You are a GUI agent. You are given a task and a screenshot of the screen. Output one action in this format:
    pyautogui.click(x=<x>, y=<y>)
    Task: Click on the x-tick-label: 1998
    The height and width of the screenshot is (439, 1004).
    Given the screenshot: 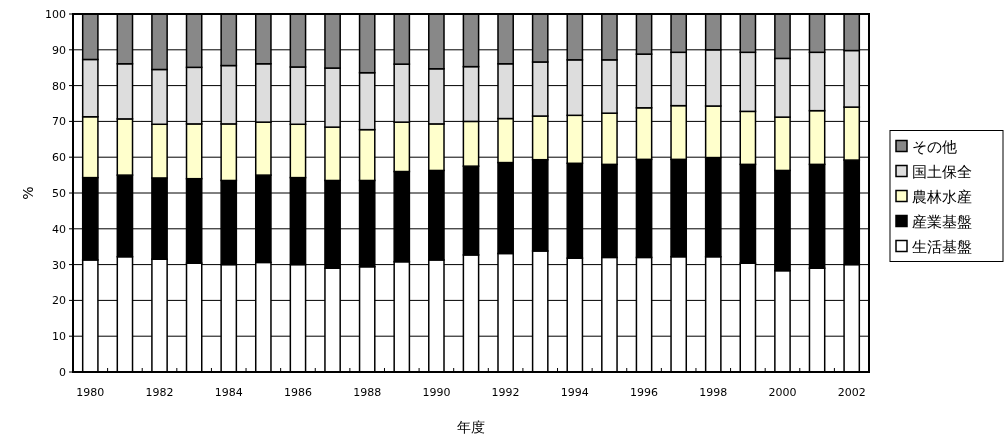 What is the action you would take?
    pyautogui.click(x=713, y=392)
    